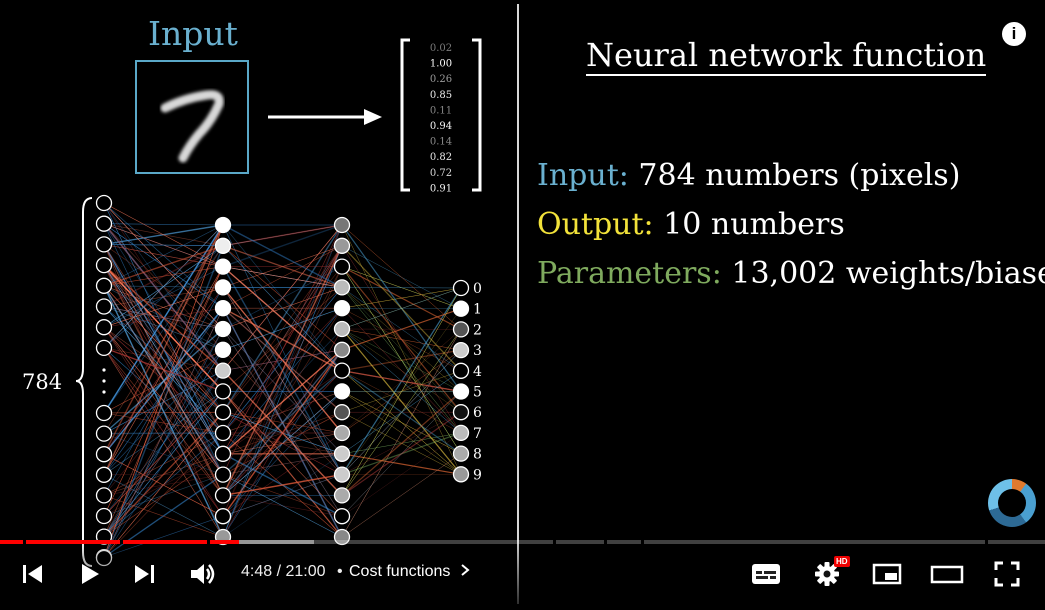 The width and height of the screenshot is (1045, 610). Describe the element at coordinates (827, 574) in the screenshot. I see `settings-button` at that location.